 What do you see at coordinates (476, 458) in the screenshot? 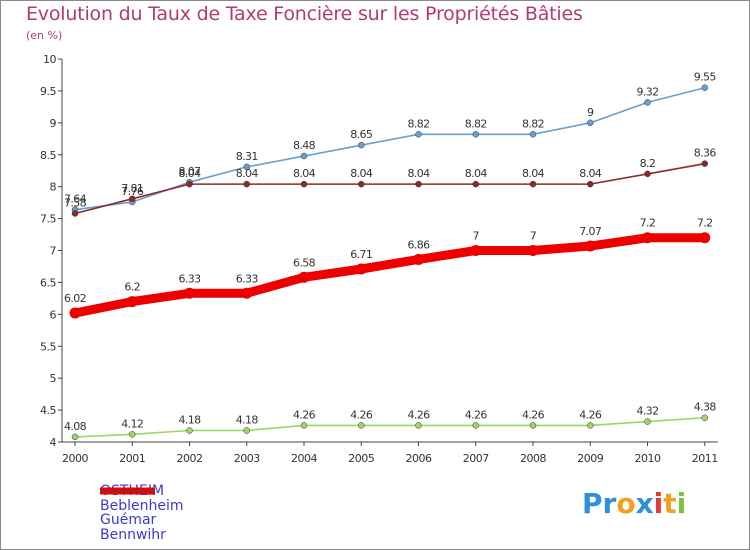
I see `x-tick-label: 2007` at bounding box center [476, 458].